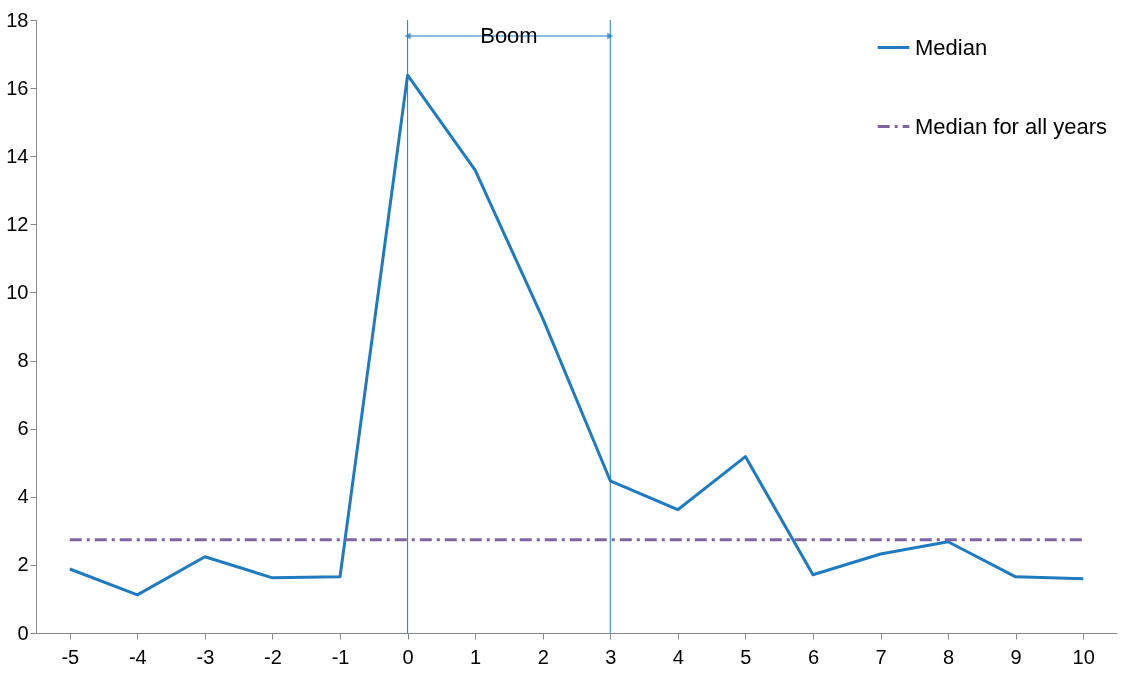 The height and width of the screenshot is (690, 1139). What do you see at coordinates (23, 428) in the screenshot?
I see `y-tick-label: 6` at bounding box center [23, 428].